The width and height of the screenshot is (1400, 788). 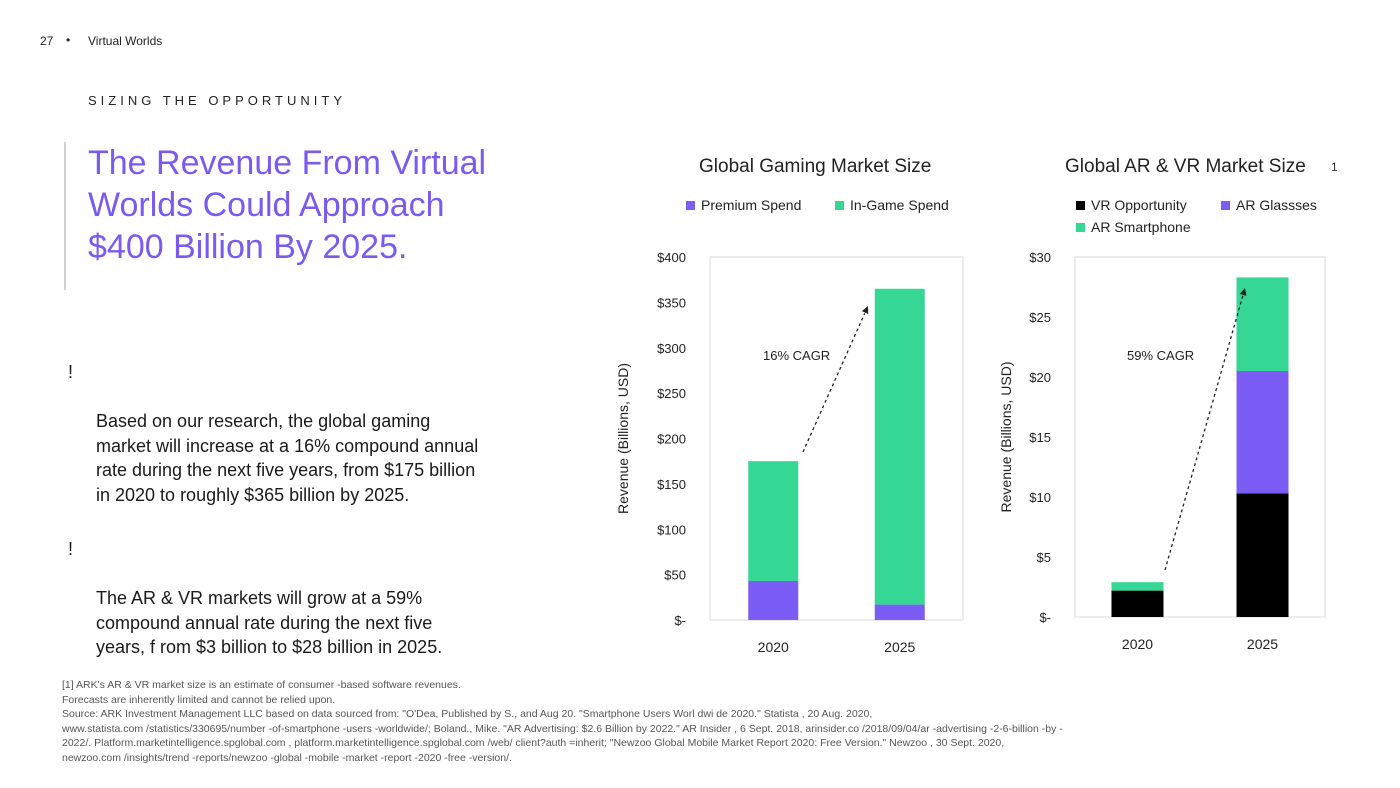 I want to click on y-tick-label: $10, so click(x=1040, y=497).